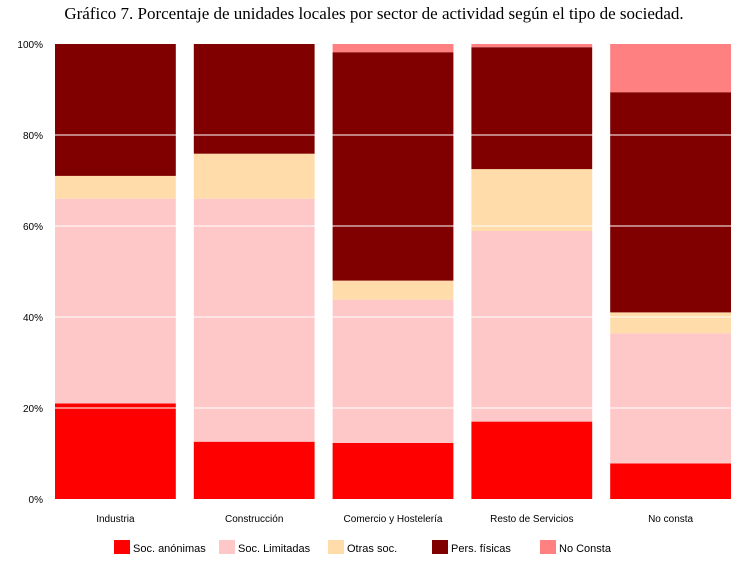 This screenshot has height=562, width=748. Describe the element at coordinates (481, 549) in the screenshot. I see `legend-label: Pers. físicas` at that location.